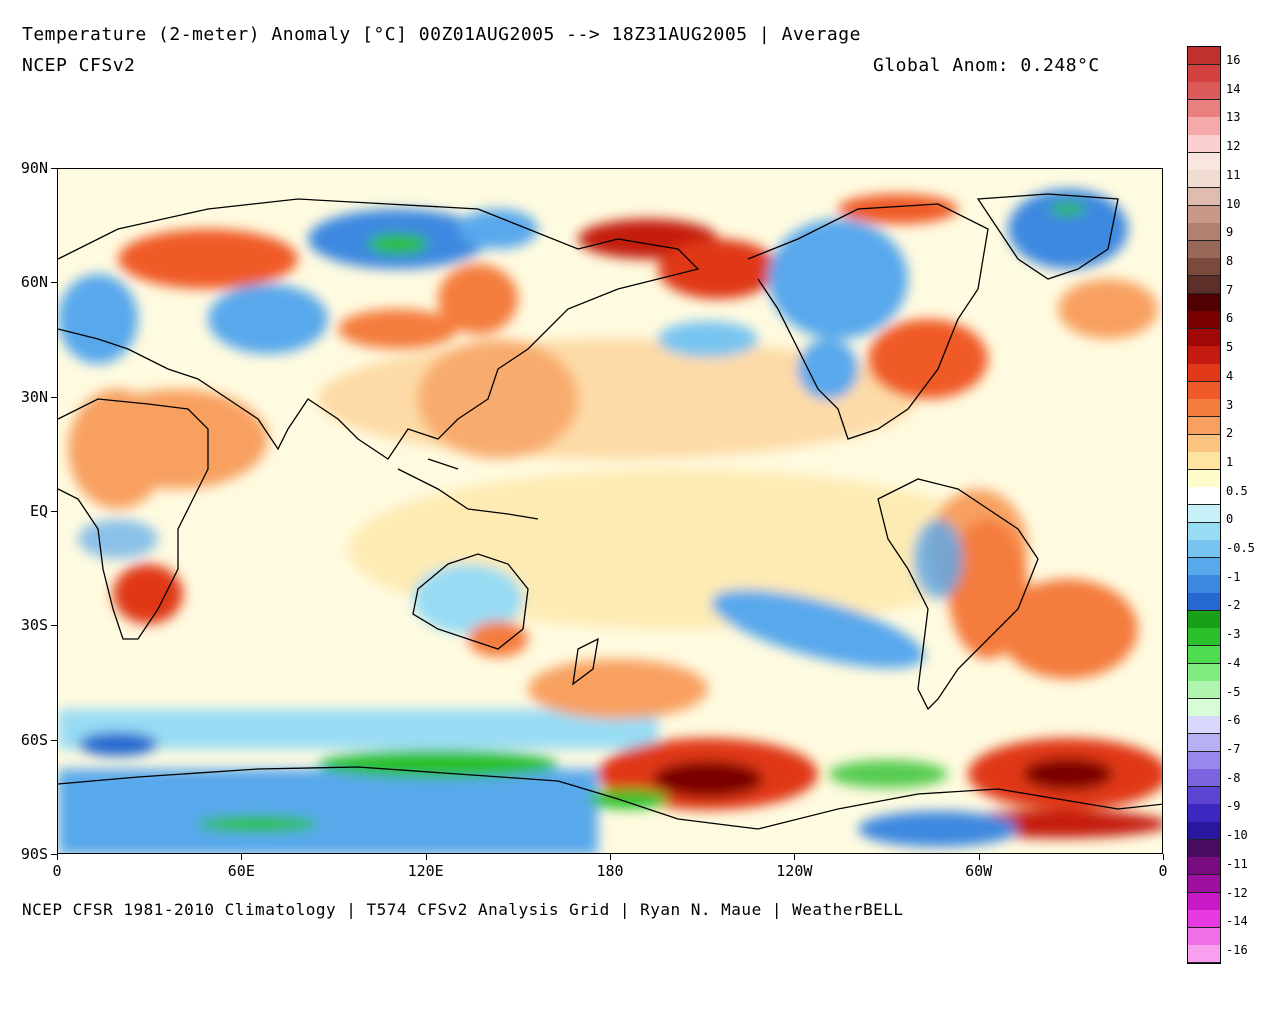  I want to click on colorbar-label: 12, so click(1233, 146).